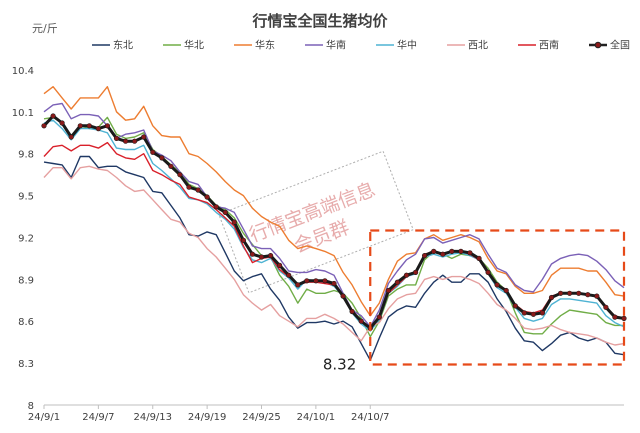 This screenshot has width=640, height=433. I want to click on legend-label-2: 华北, so click(194, 45).